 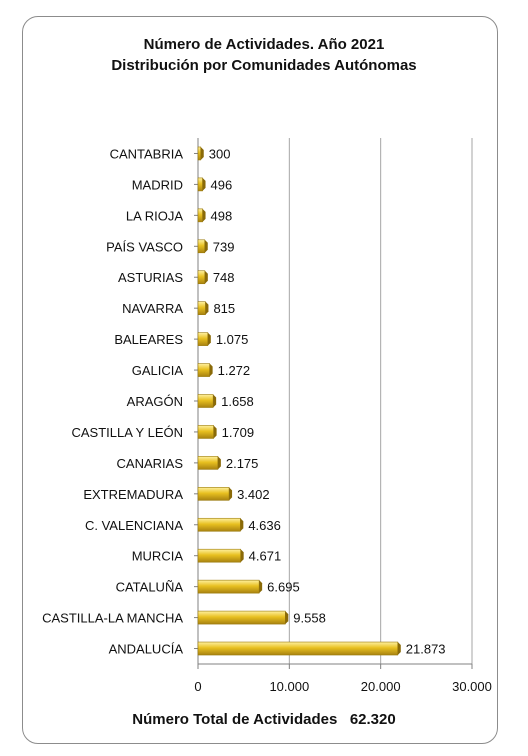 What do you see at coordinates (264, 65) in the screenshot?
I see `chart-subtitle: Distribución por Comunidades Autónomas` at bounding box center [264, 65].